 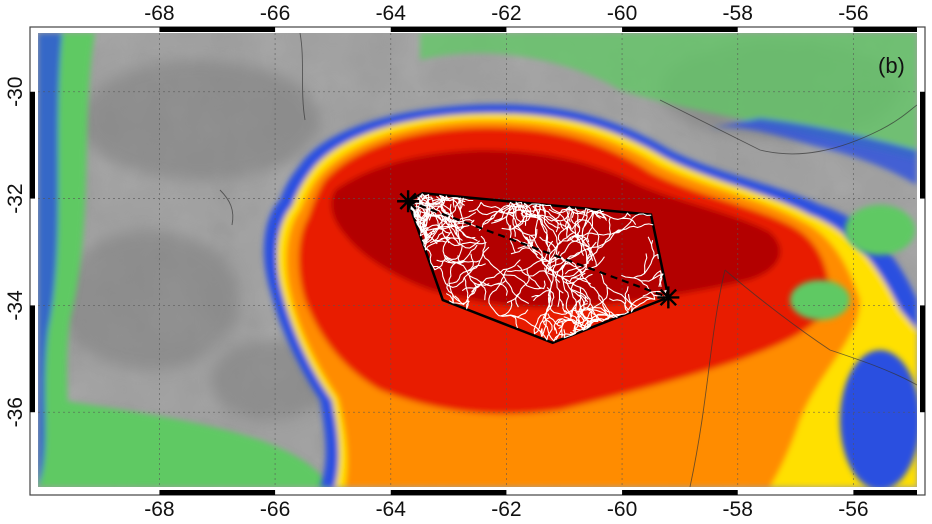 I want to click on lon-label-top: -58, so click(x=738, y=13).